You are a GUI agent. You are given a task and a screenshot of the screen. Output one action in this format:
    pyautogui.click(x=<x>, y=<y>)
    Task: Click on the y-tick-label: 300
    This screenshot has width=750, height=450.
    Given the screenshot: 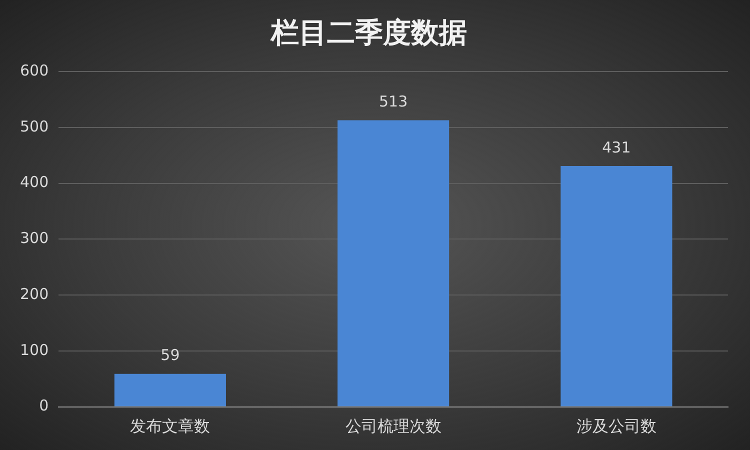 What is the action you would take?
    pyautogui.click(x=34, y=238)
    